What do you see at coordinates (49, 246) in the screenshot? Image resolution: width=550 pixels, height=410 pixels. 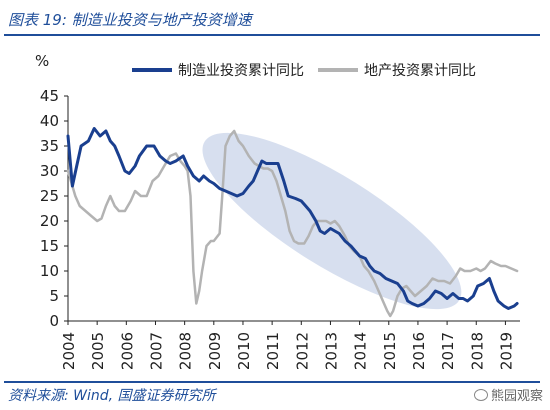 I see `y-tick-label: 15` at bounding box center [49, 246].